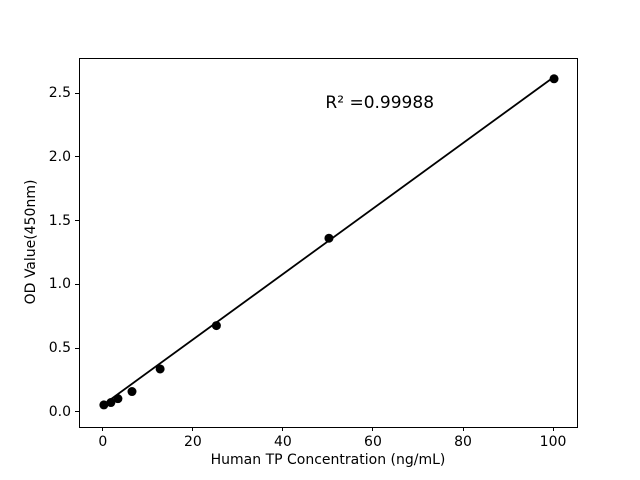  Describe the element at coordinates (59, 156) in the screenshot. I see `y-tick-label: 2.0` at that location.